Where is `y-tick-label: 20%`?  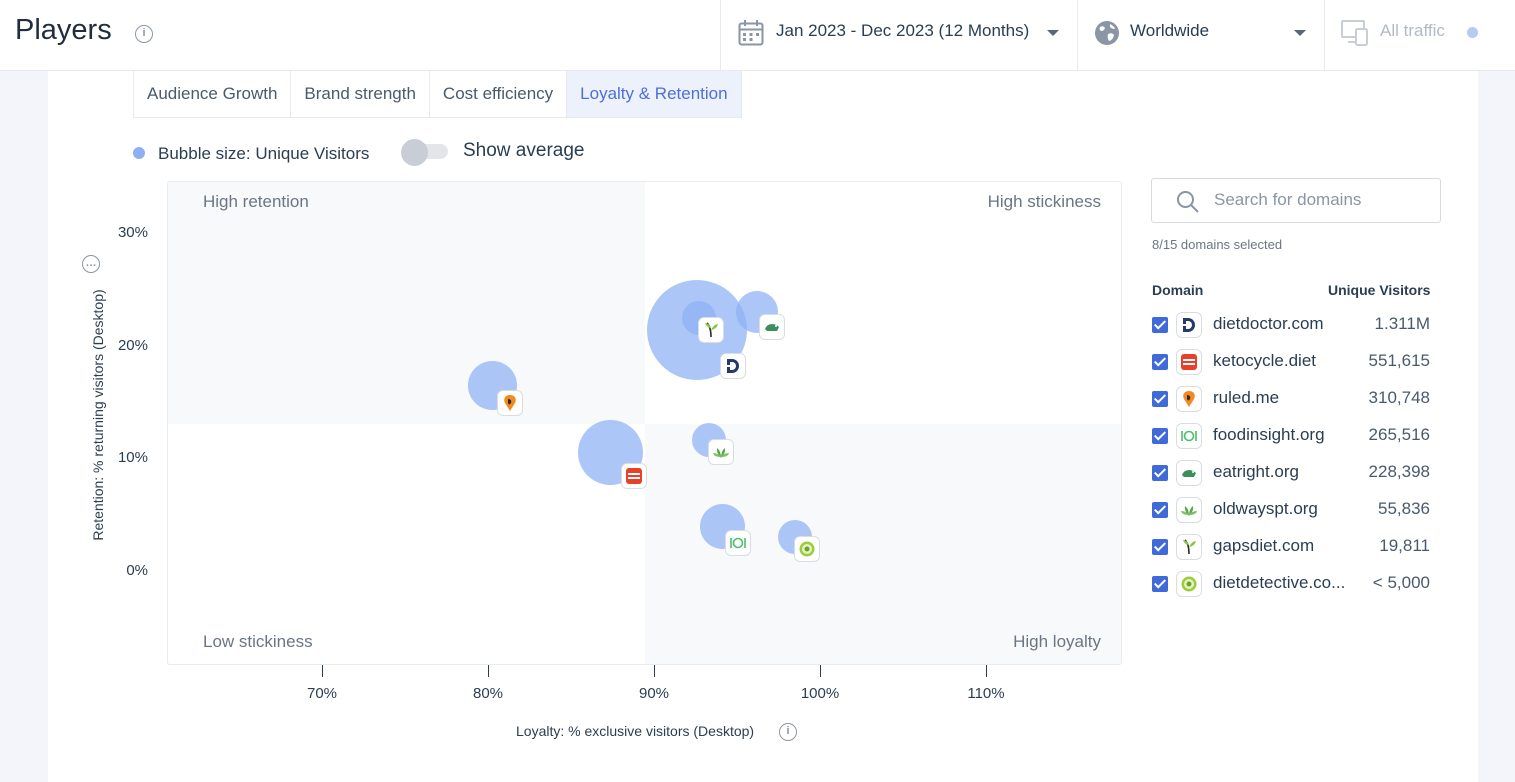 y-tick-label: 20% is located at coordinates (132, 345).